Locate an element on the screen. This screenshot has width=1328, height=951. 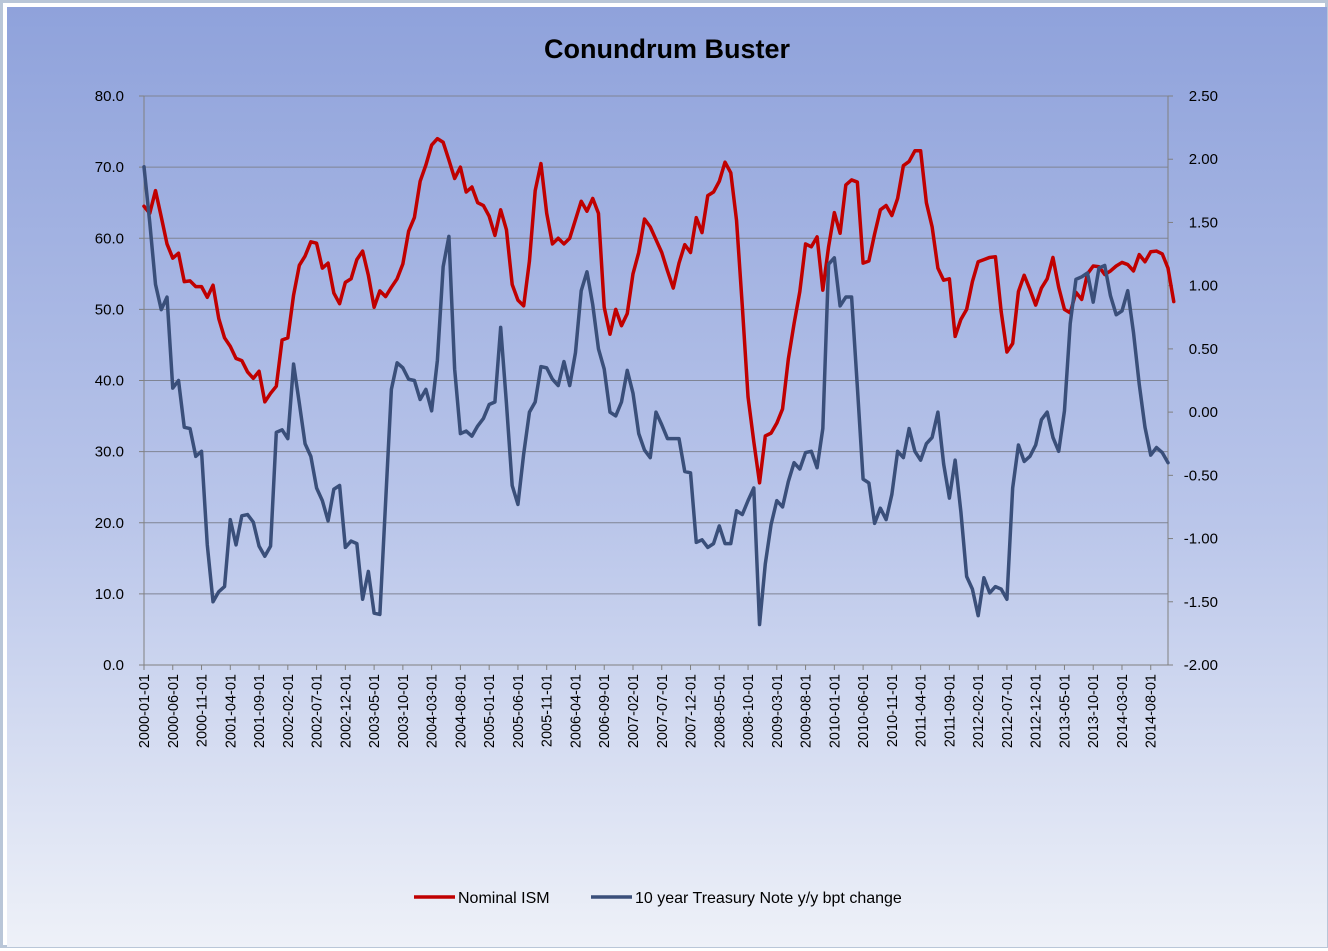
x-tick-label: 2012-07-01 is located at coordinates (1008, 711).